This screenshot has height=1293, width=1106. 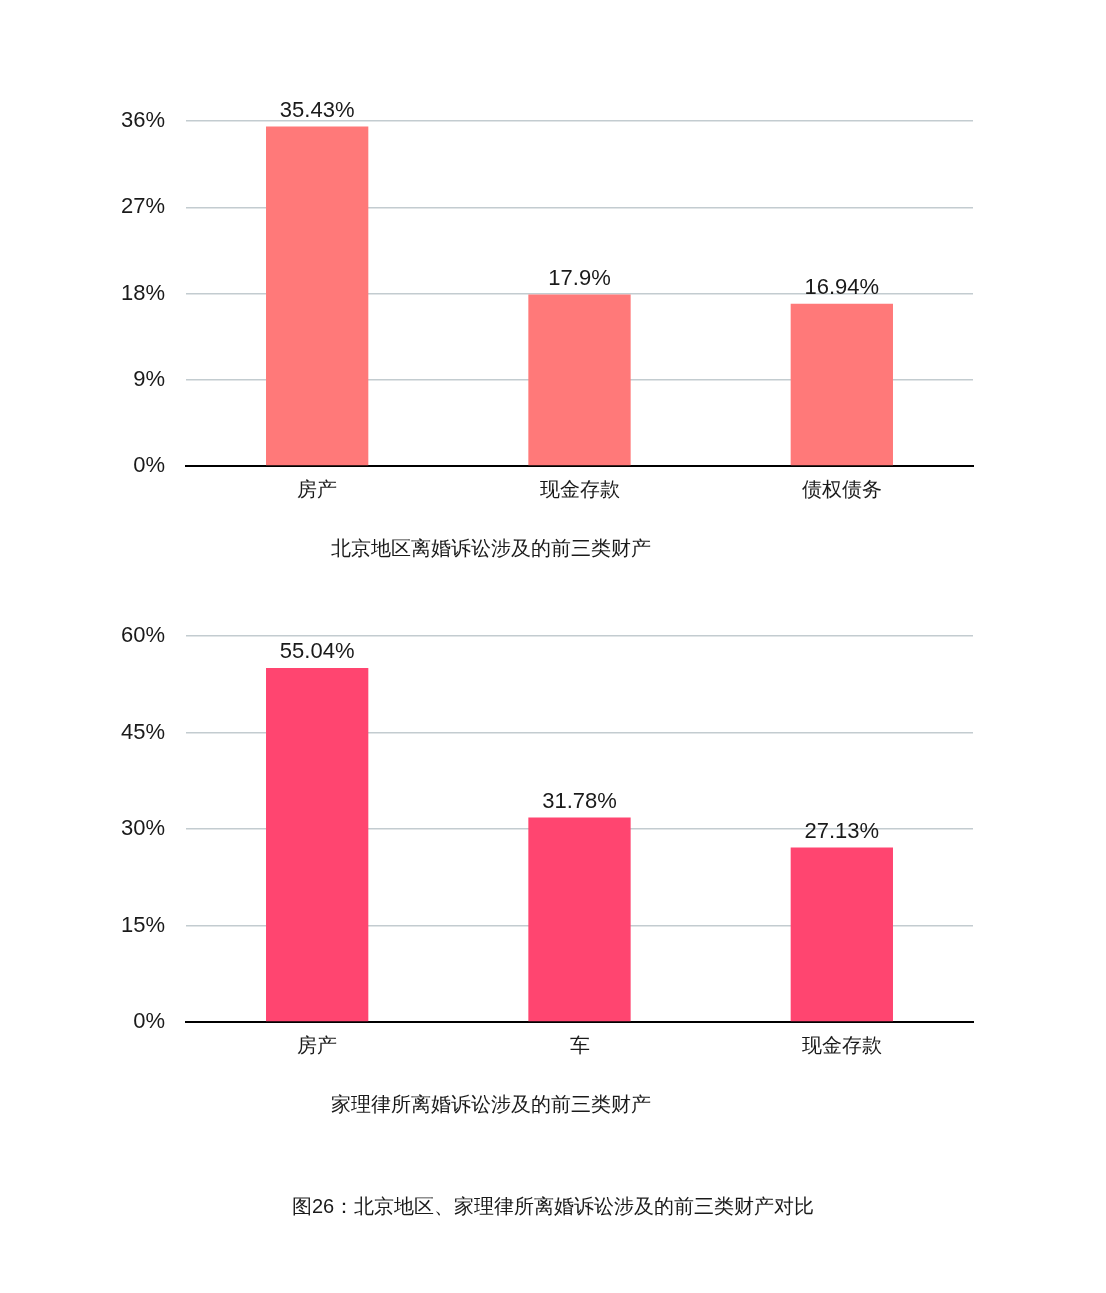 I want to click on y-tick-label: 15%, so click(x=142, y=924).